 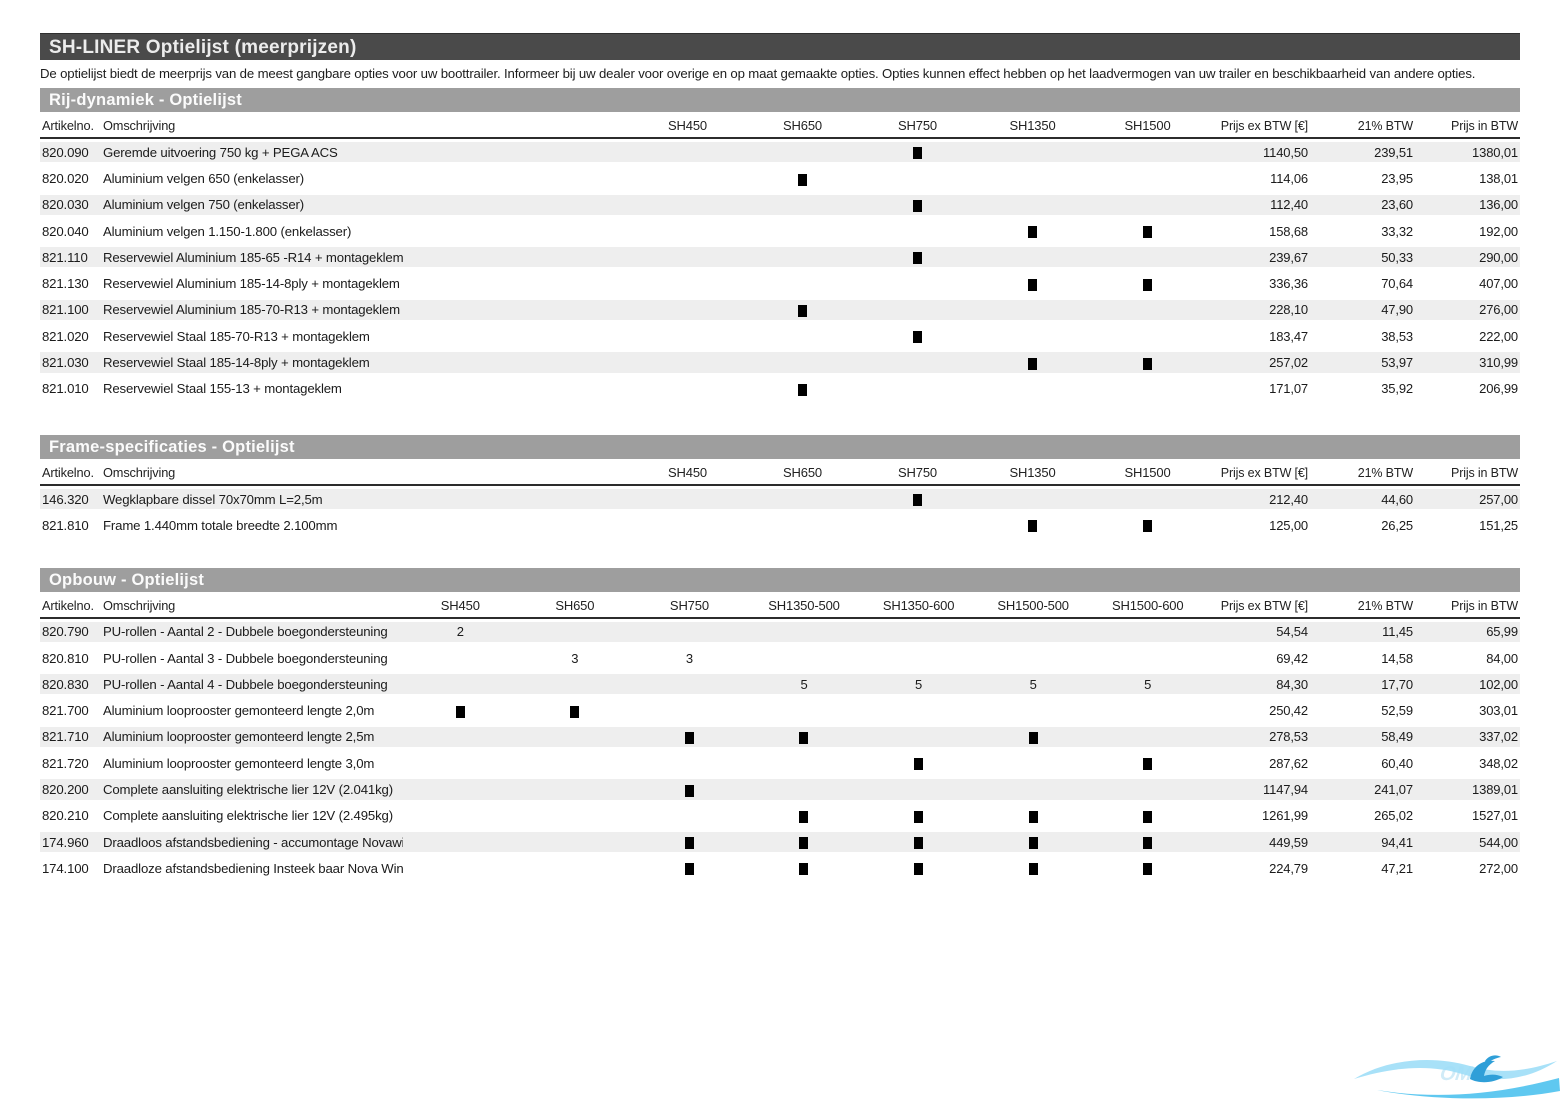 I want to click on artikelno-cell: 821.010, so click(x=65, y=389).